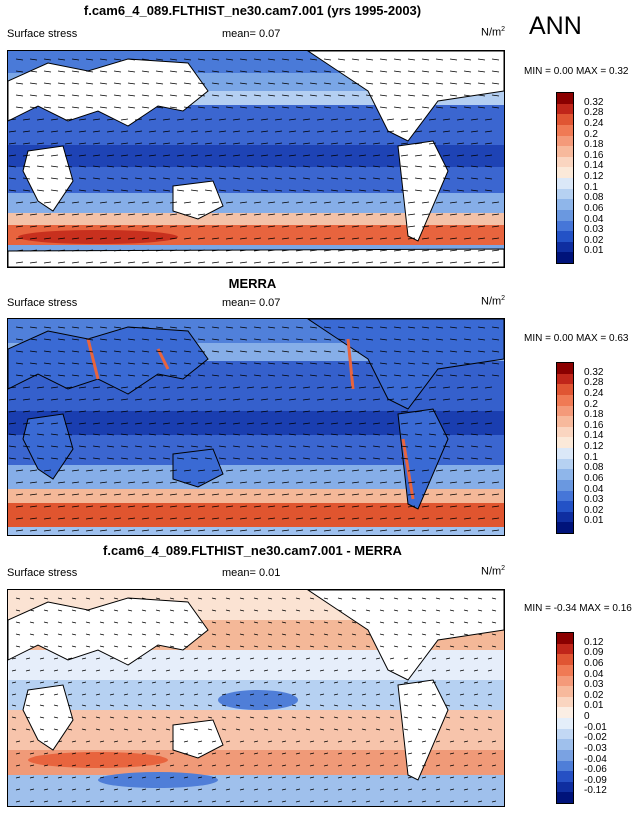 The height and width of the screenshot is (817, 643). I want to click on colorbar-tick-label: 0.06, so click(594, 478).